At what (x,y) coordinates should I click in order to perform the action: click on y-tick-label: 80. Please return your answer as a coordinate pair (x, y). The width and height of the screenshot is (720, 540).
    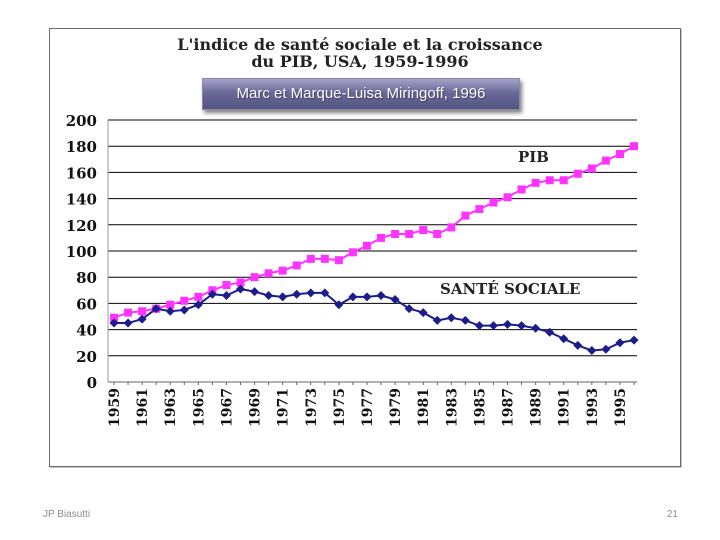
    Looking at the image, I should click on (86, 278).